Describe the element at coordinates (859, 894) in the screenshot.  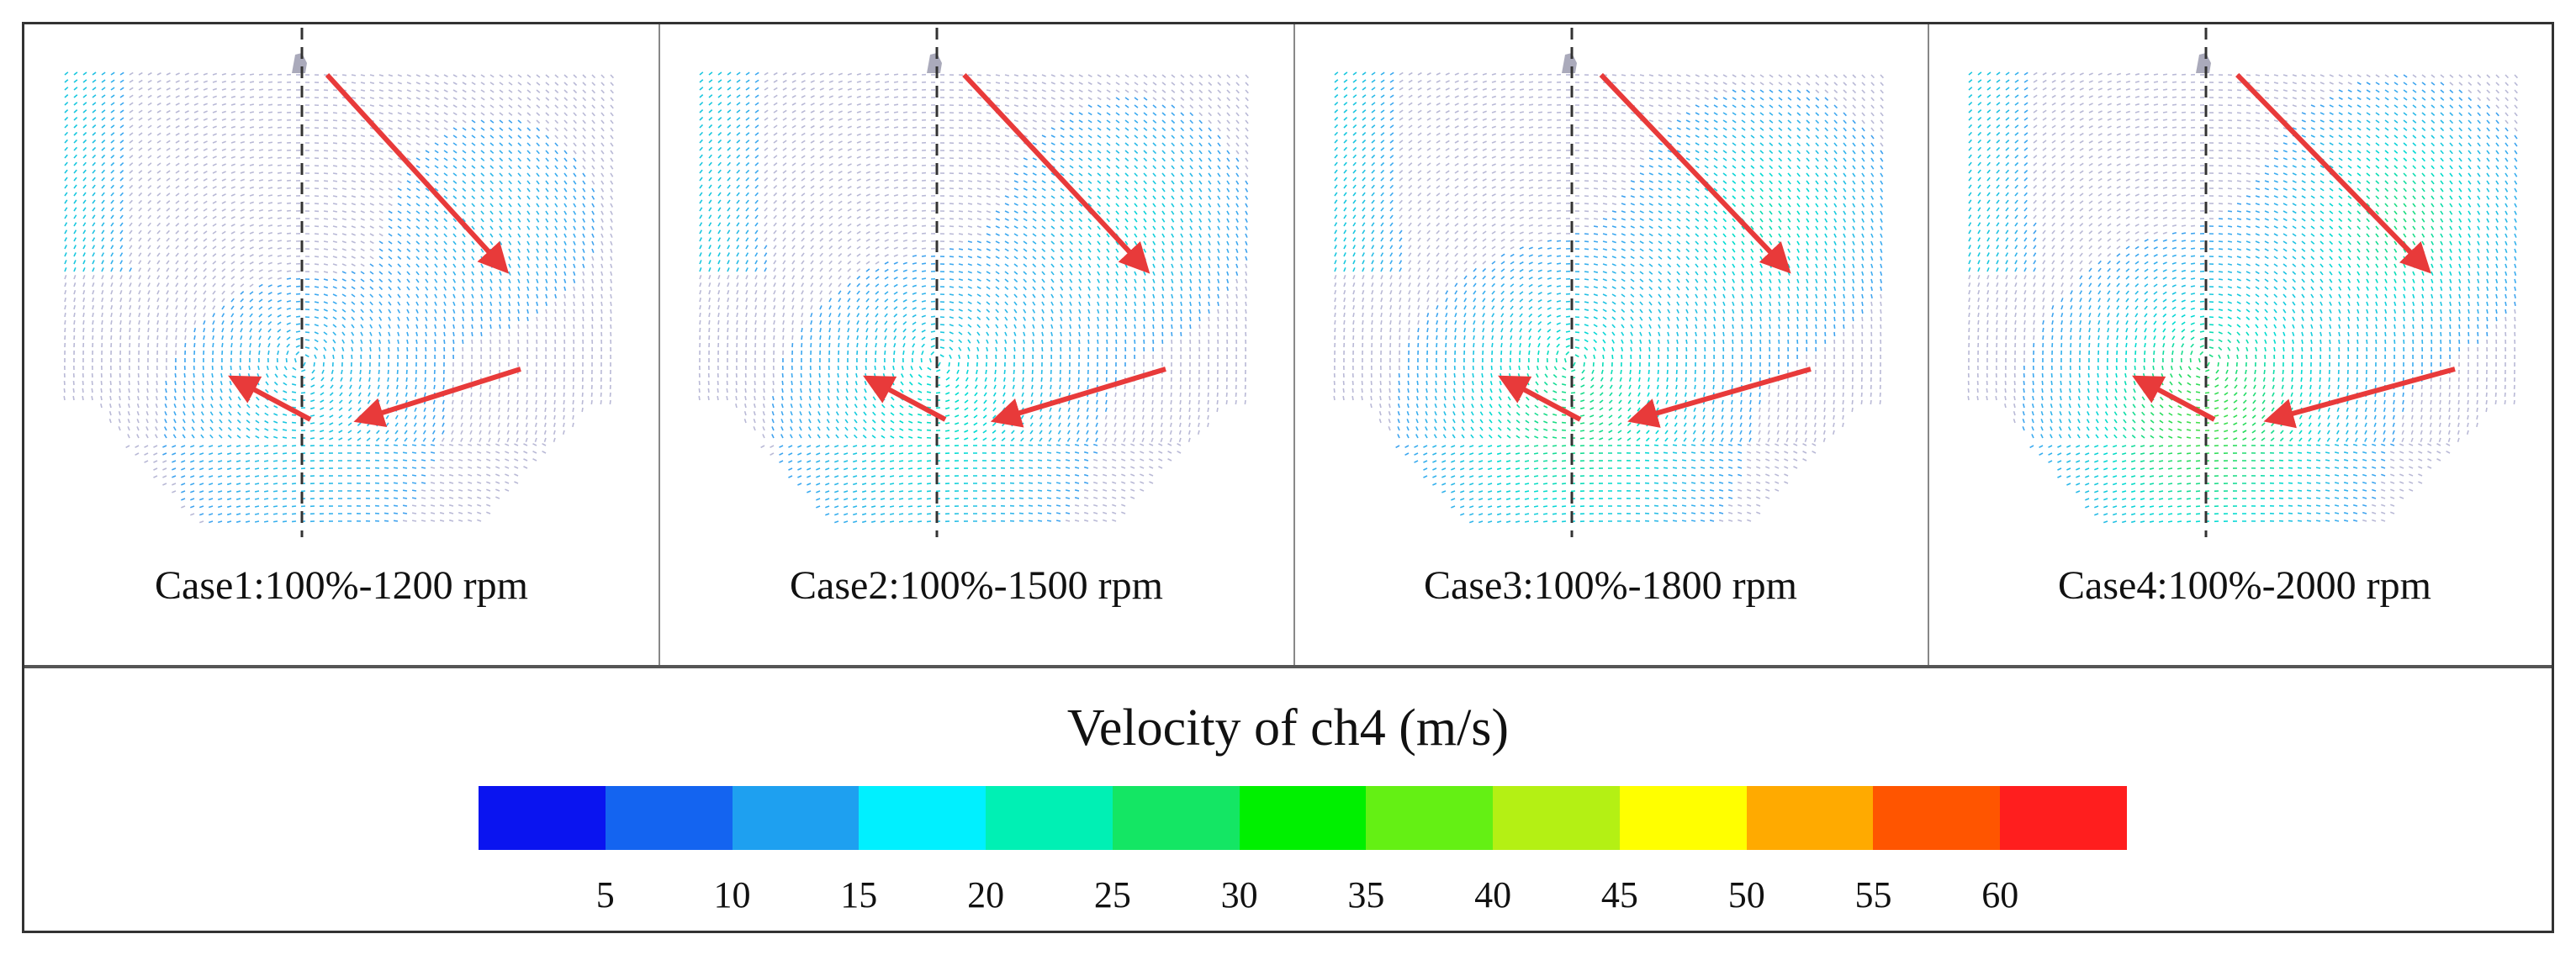
I see `colorbar-tick-label: 15` at that location.